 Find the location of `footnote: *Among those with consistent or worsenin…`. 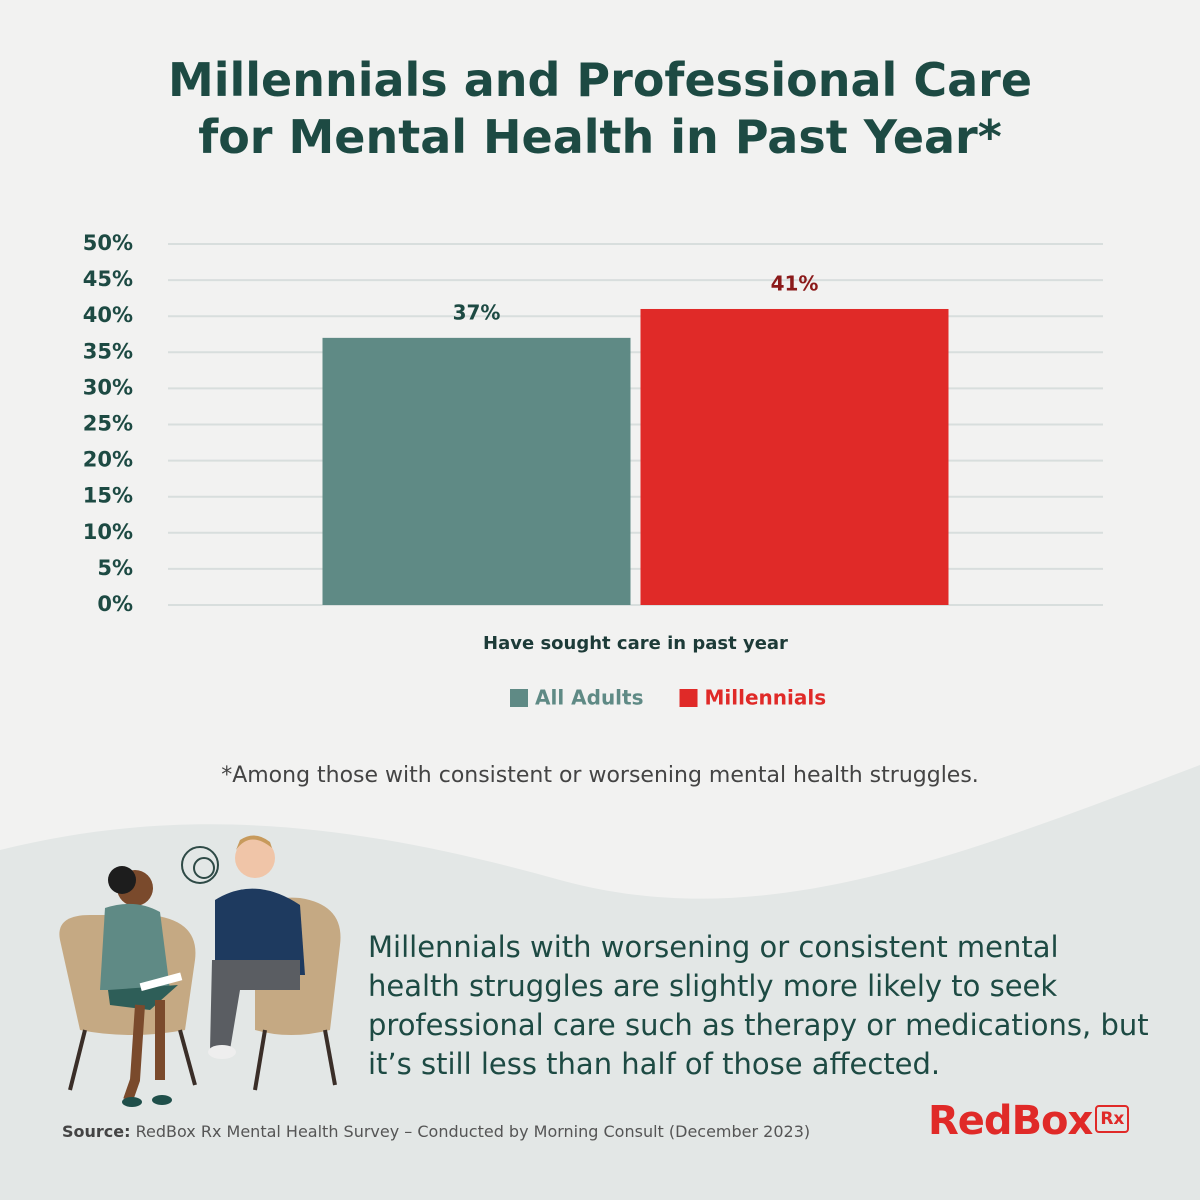

footnote: *Among those with consistent or worsenin… is located at coordinates (600, 775).